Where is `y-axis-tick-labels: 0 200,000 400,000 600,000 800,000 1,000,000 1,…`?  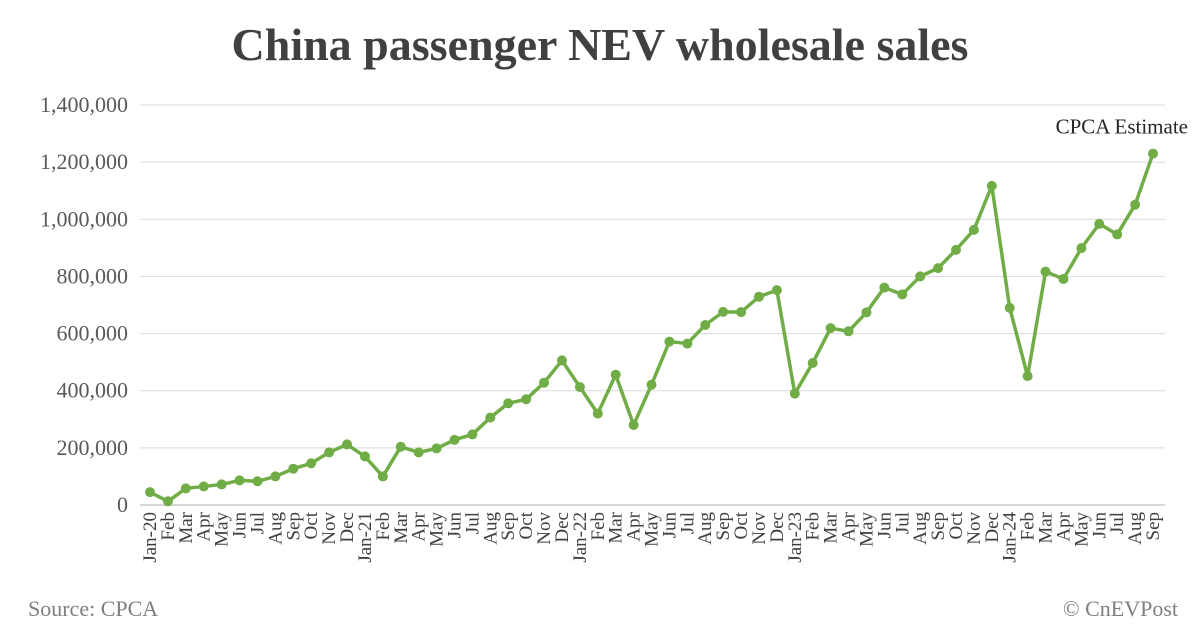
y-axis-tick-labels: 0 200,000 400,000 600,000 800,000 1,000,000 1,… is located at coordinates (84, 304).